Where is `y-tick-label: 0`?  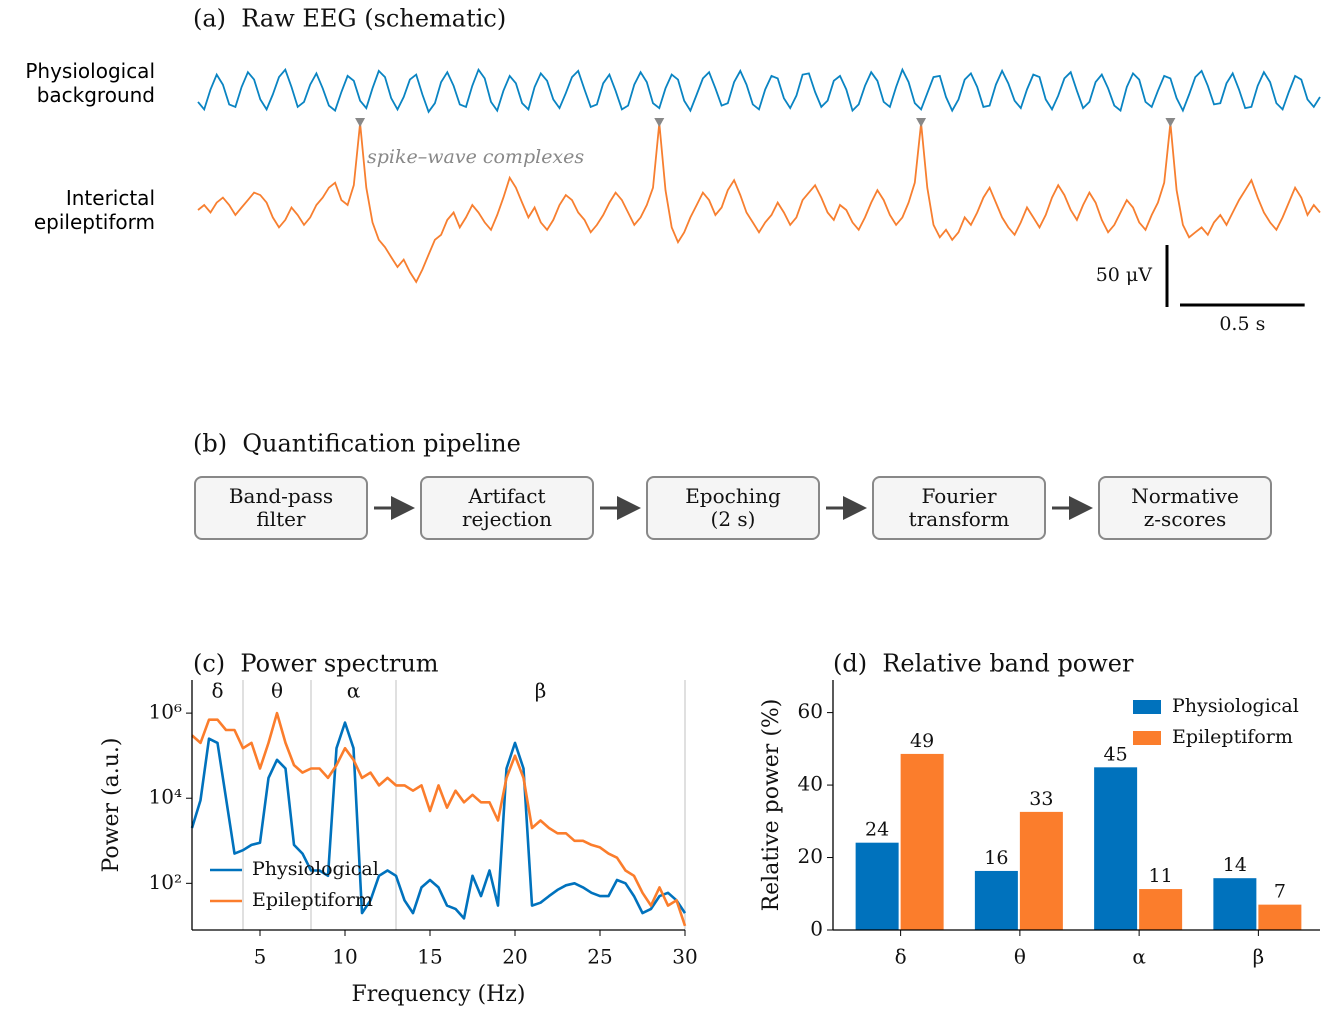 y-tick-label: 0 is located at coordinates (816, 929).